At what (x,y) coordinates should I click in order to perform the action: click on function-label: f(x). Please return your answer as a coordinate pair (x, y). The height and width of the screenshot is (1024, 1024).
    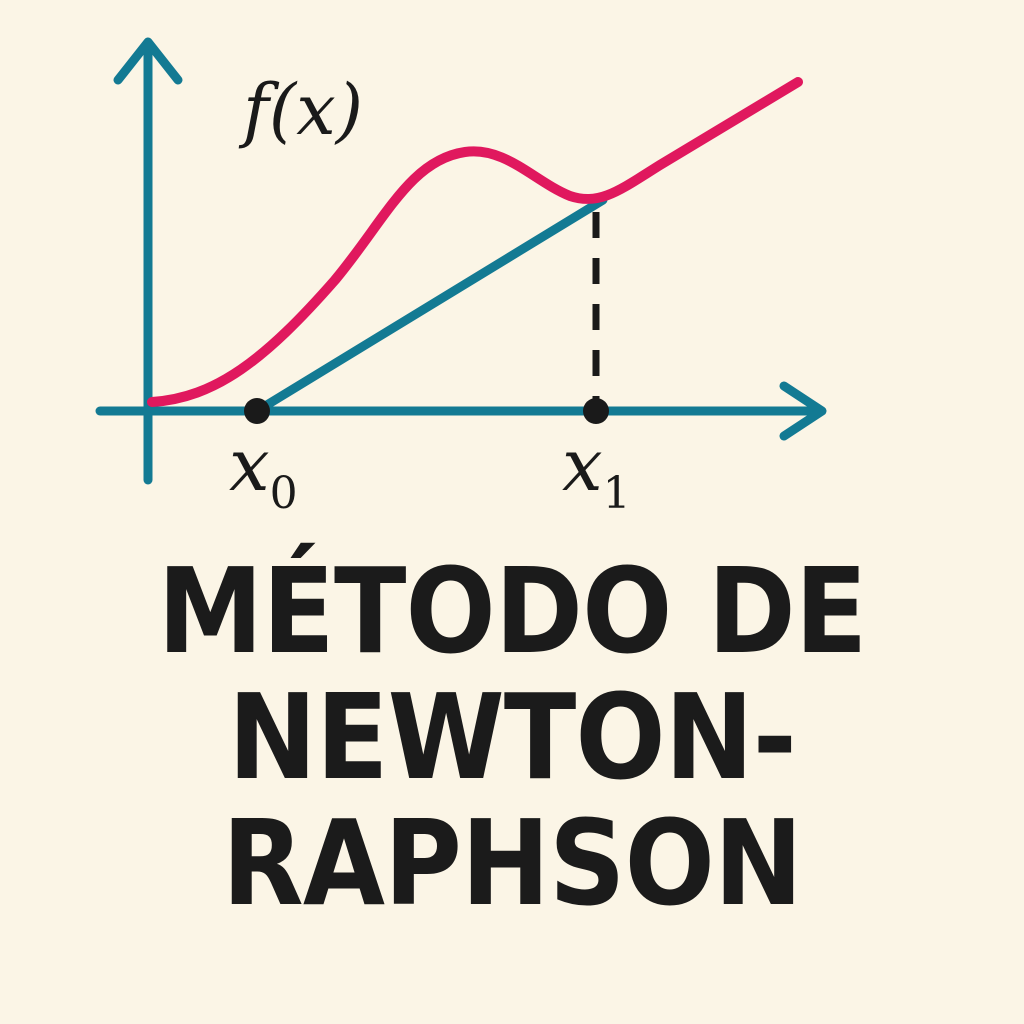
    Looking at the image, I should click on (300, 110).